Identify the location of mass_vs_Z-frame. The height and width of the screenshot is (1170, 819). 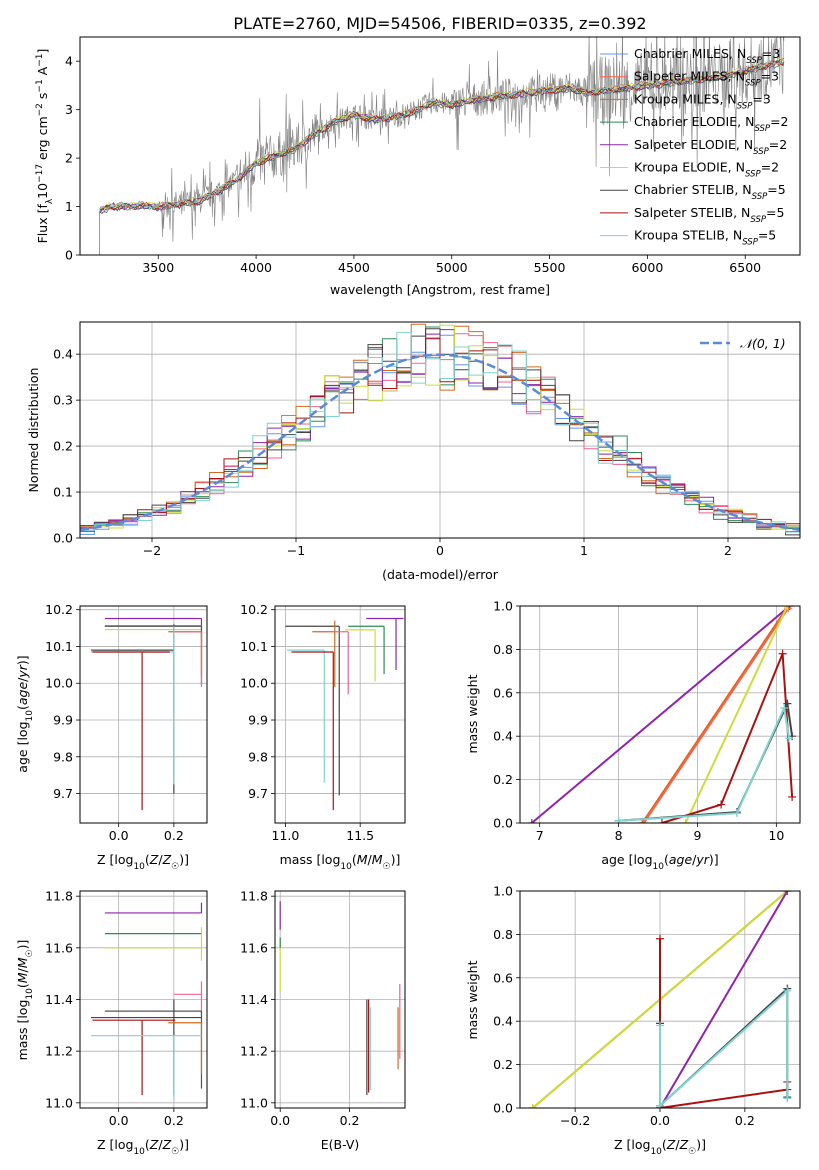
(143, 999).